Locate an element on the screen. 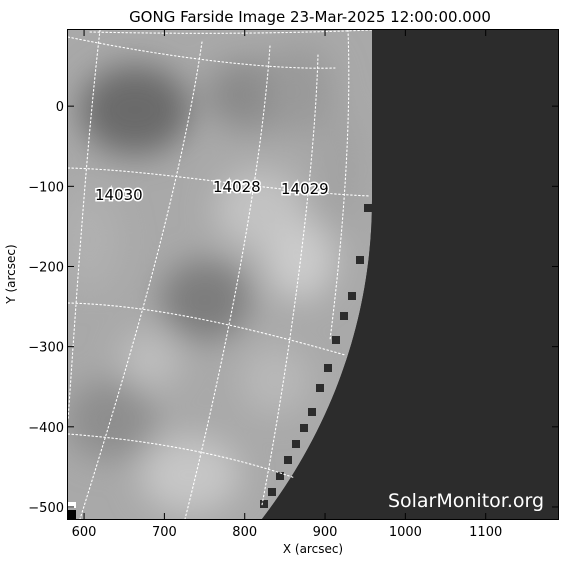 This screenshot has width=564, height=564. limb-pixels is located at coordinates (316, 356).